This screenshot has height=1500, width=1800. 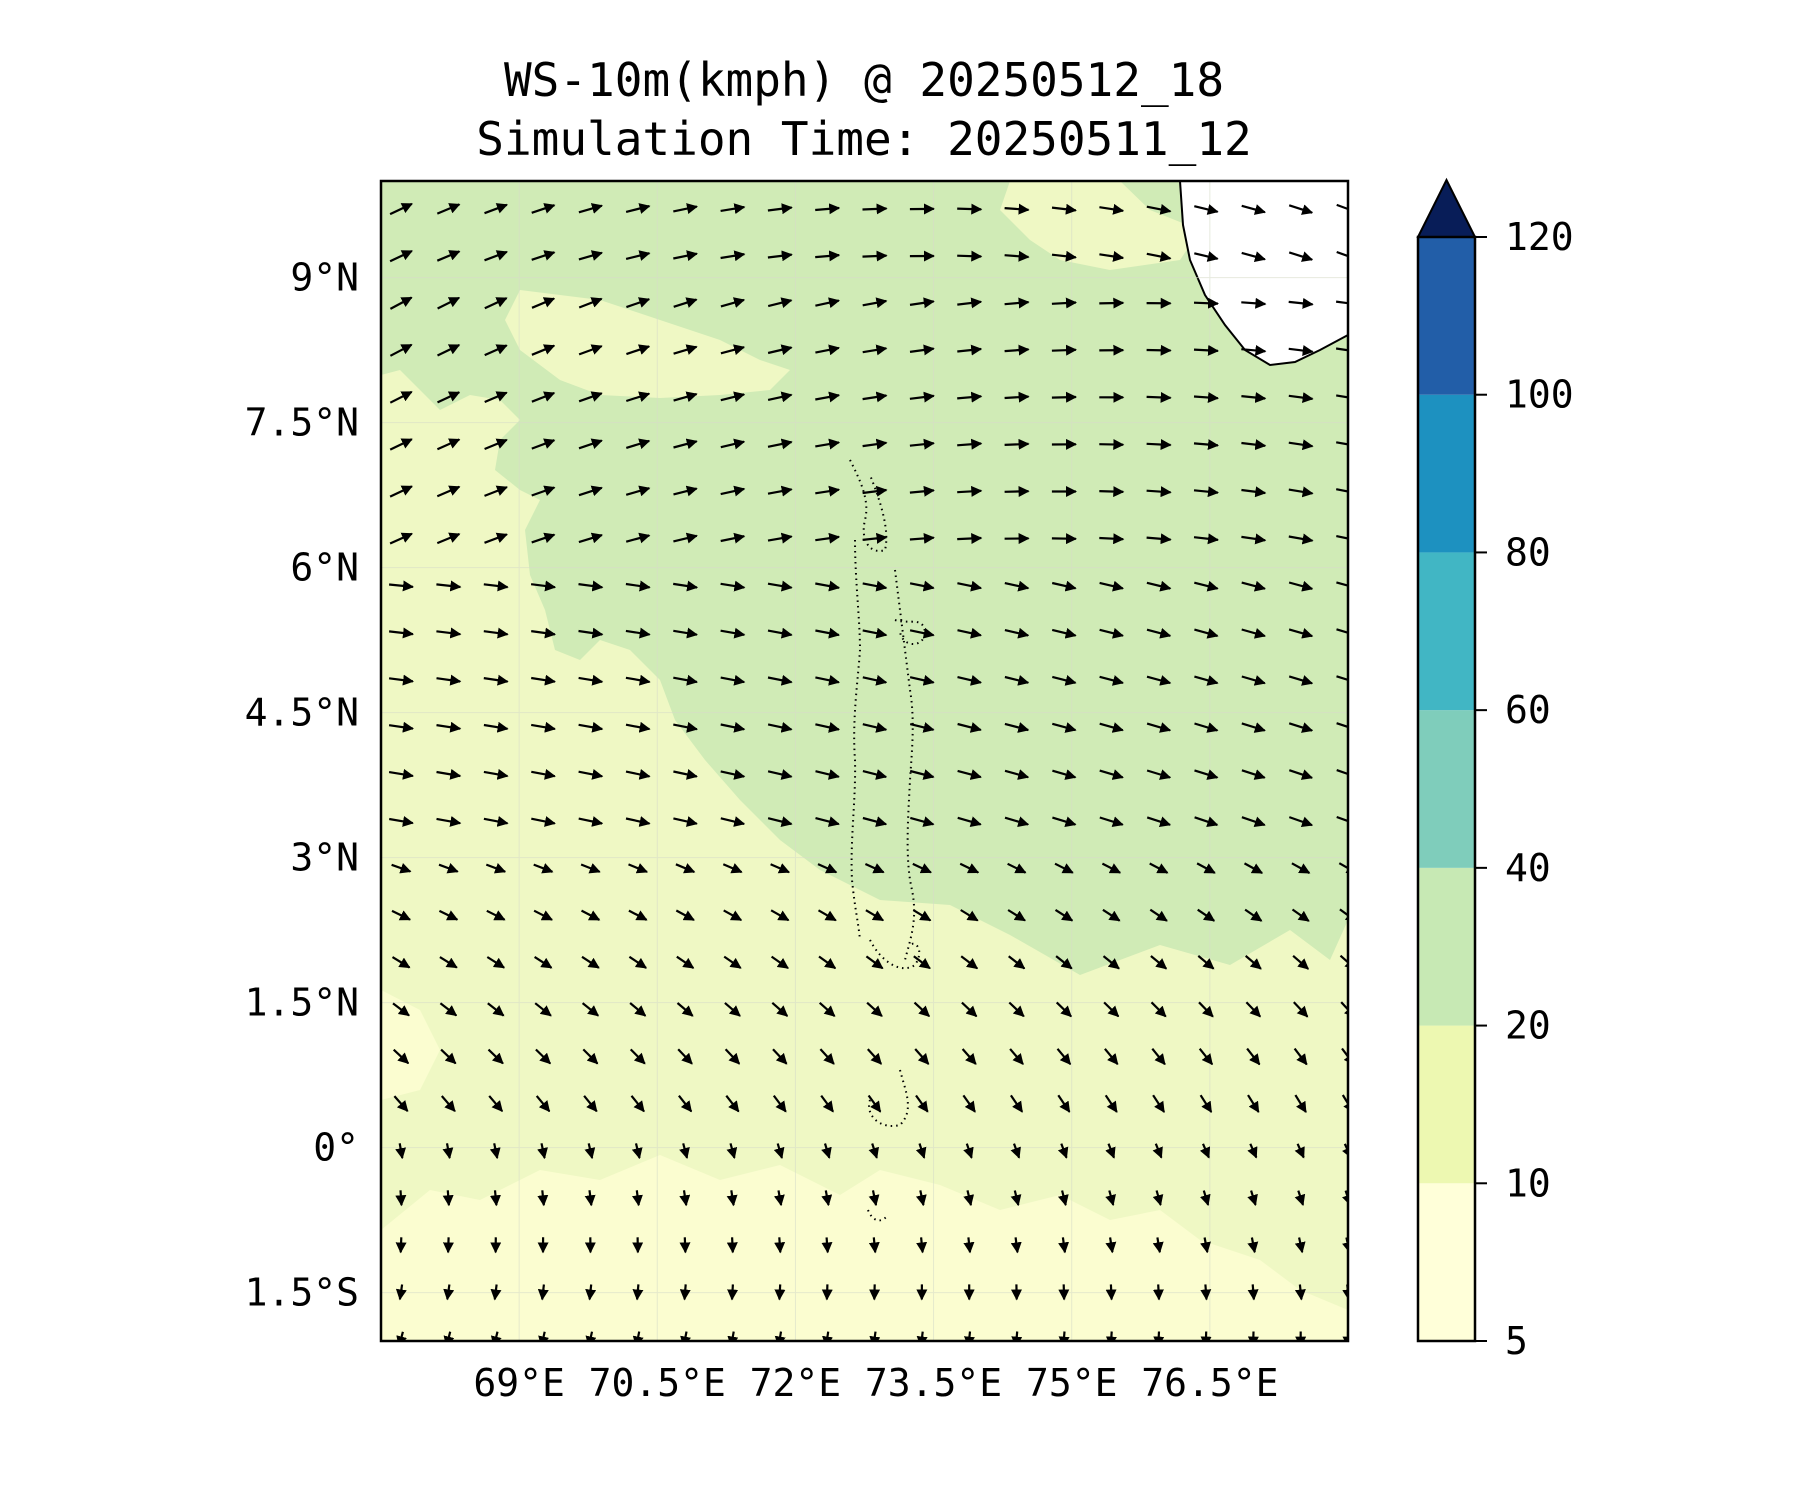 What do you see at coordinates (1072, 1383) in the screenshot?
I see `lon-tick-label: 75°E` at bounding box center [1072, 1383].